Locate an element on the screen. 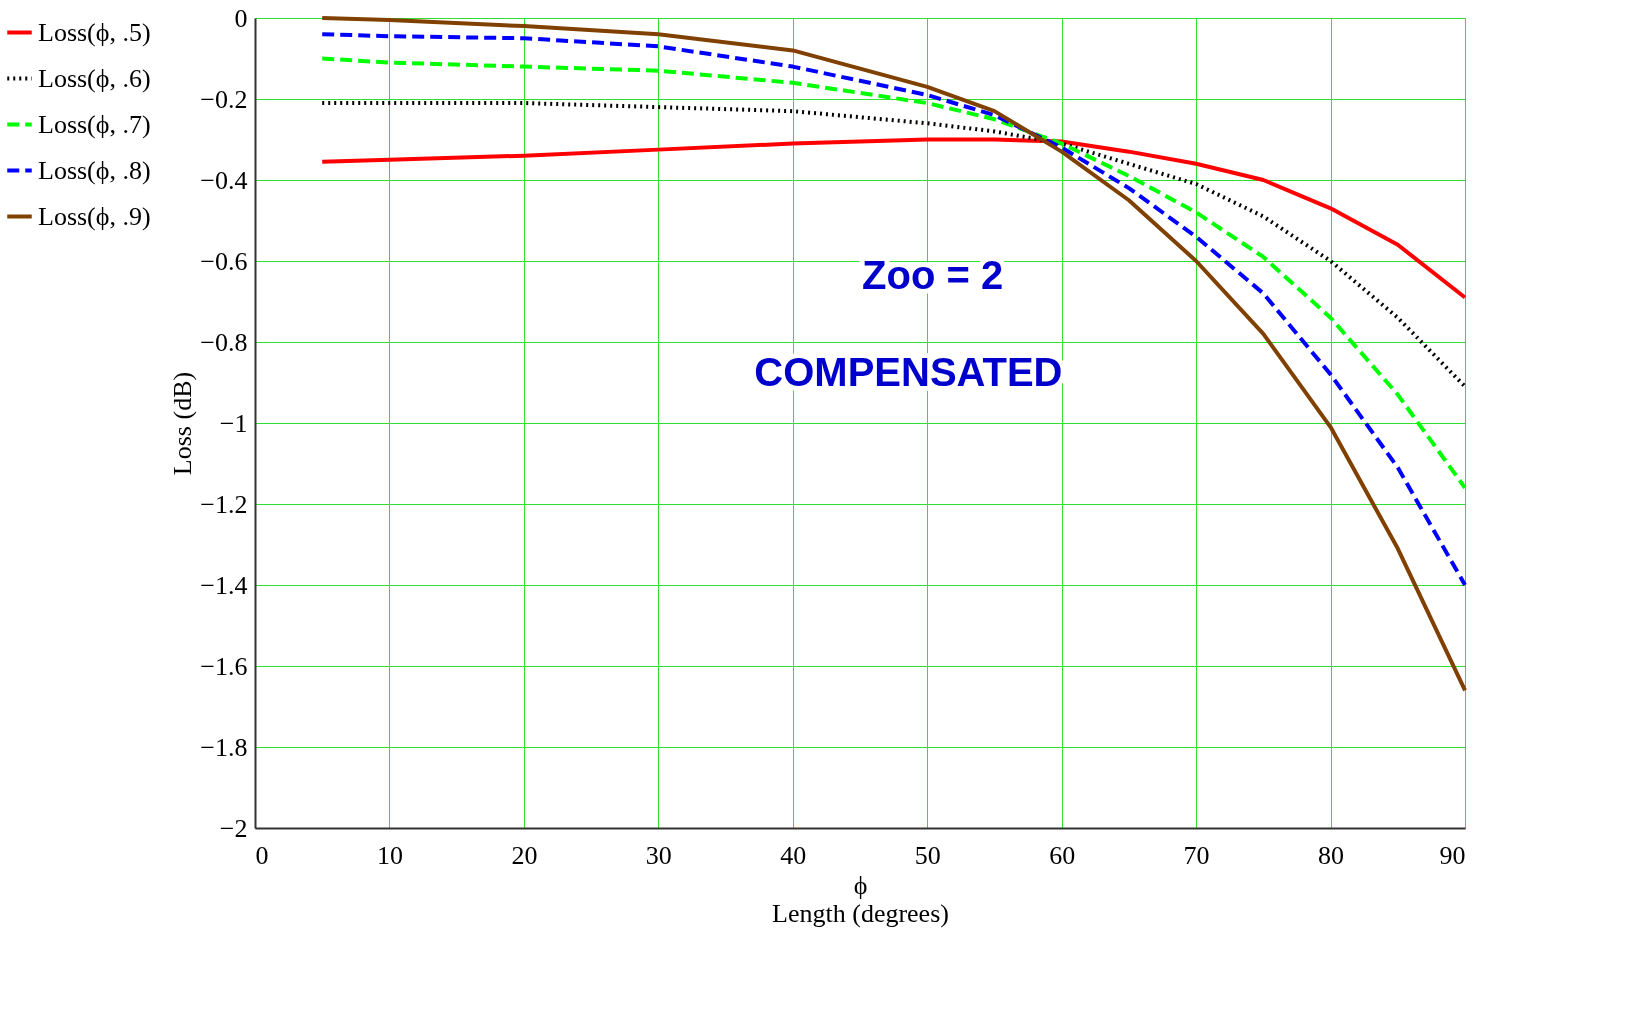 The image size is (1644, 1027). x-tick-label: 10 is located at coordinates (389, 855).